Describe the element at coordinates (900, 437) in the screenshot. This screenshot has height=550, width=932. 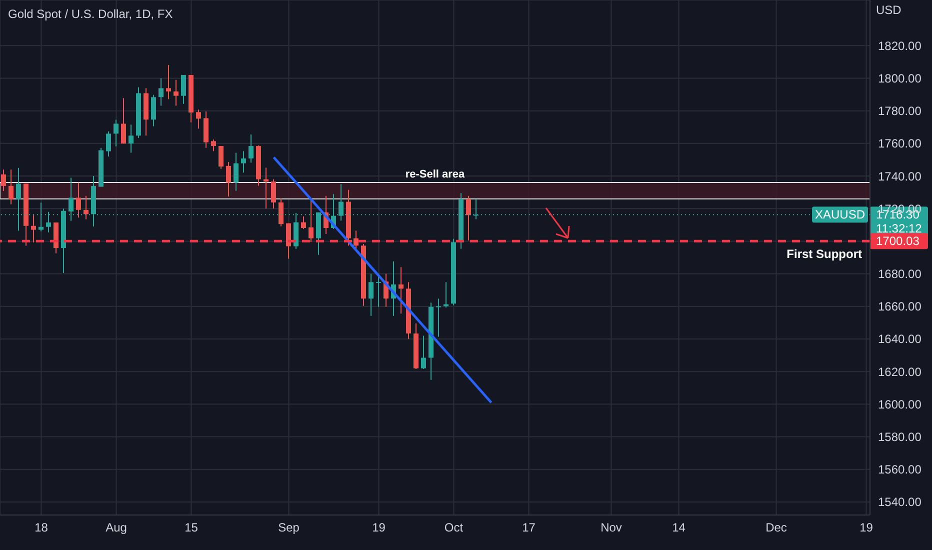
I see `y-tick-label: 1580.00` at that location.